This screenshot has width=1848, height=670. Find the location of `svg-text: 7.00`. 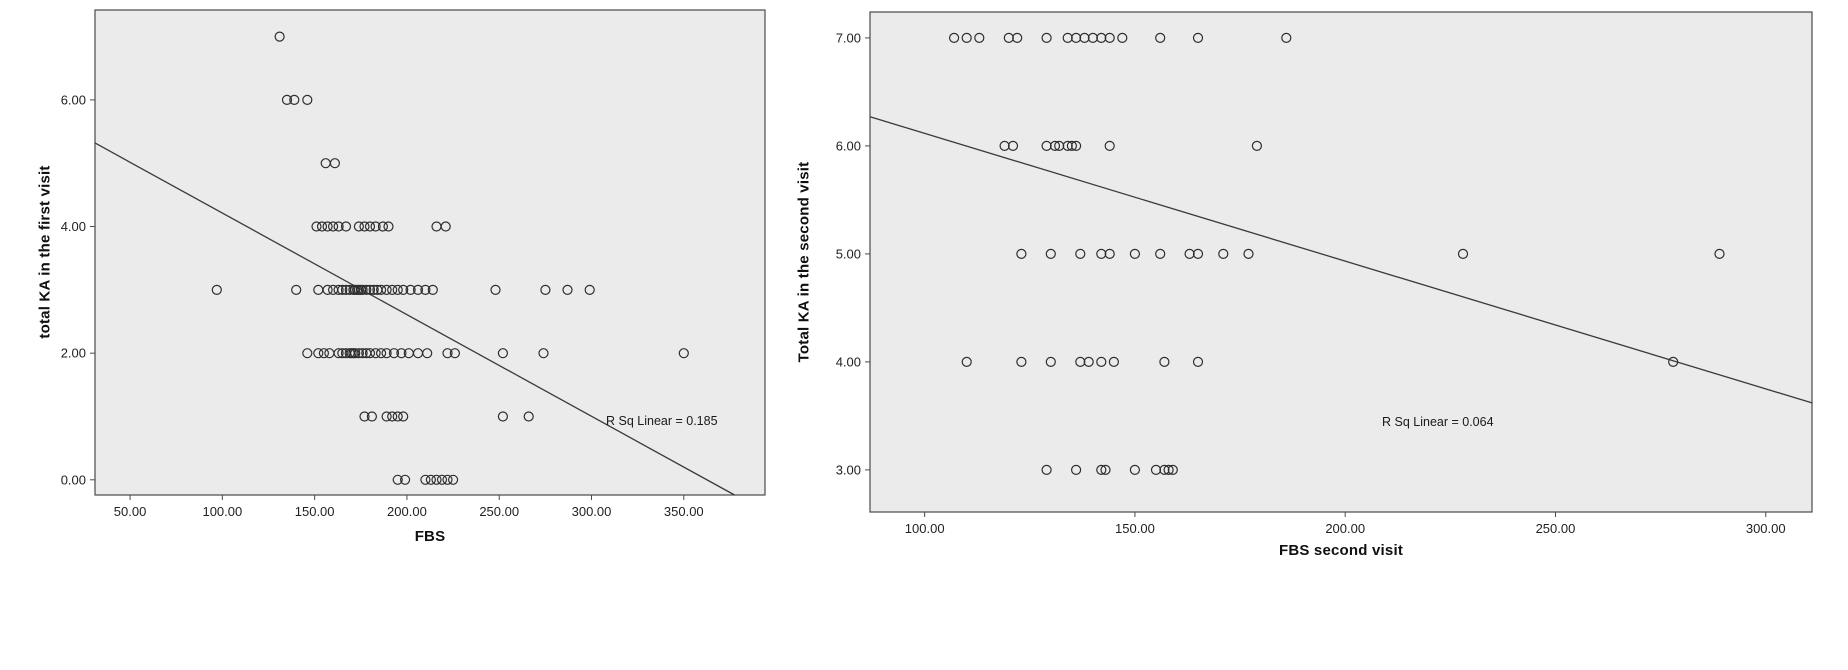

svg-text: 7.00 is located at coordinates (848, 37).